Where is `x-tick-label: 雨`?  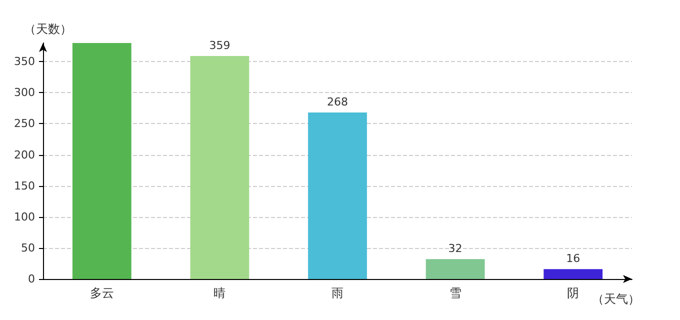
x-tick-label: 雨 is located at coordinates (338, 293).